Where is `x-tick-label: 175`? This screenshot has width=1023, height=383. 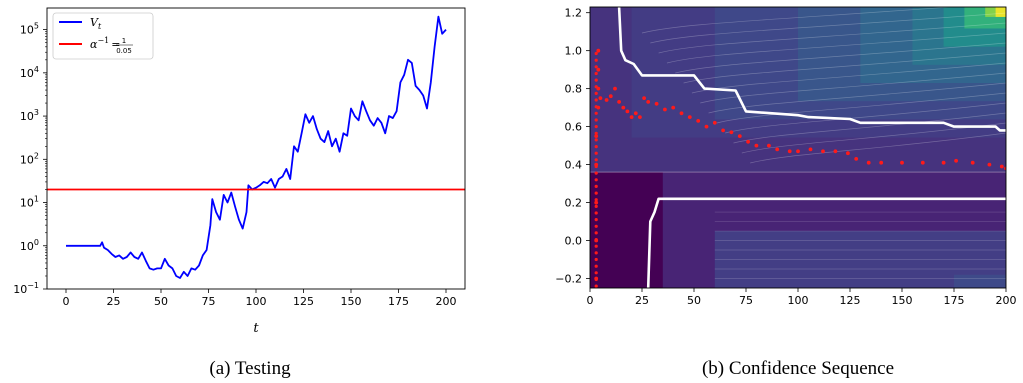
x-tick-label: 175 is located at coordinates (954, 300).